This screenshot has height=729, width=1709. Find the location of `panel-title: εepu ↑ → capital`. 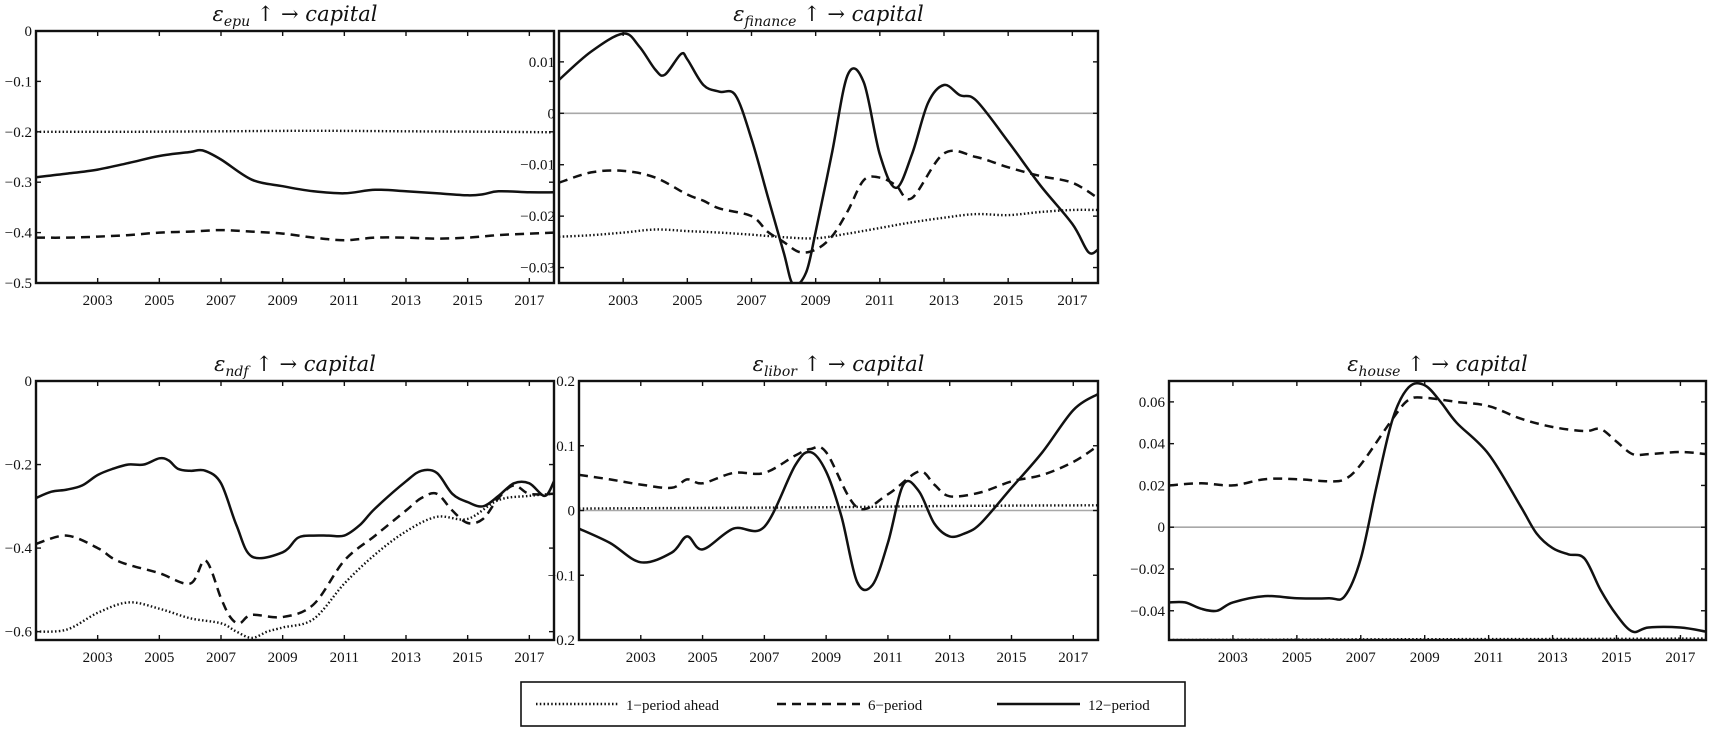

panel-title: εepu ↑ → capital is located at coordinates (295, 16).